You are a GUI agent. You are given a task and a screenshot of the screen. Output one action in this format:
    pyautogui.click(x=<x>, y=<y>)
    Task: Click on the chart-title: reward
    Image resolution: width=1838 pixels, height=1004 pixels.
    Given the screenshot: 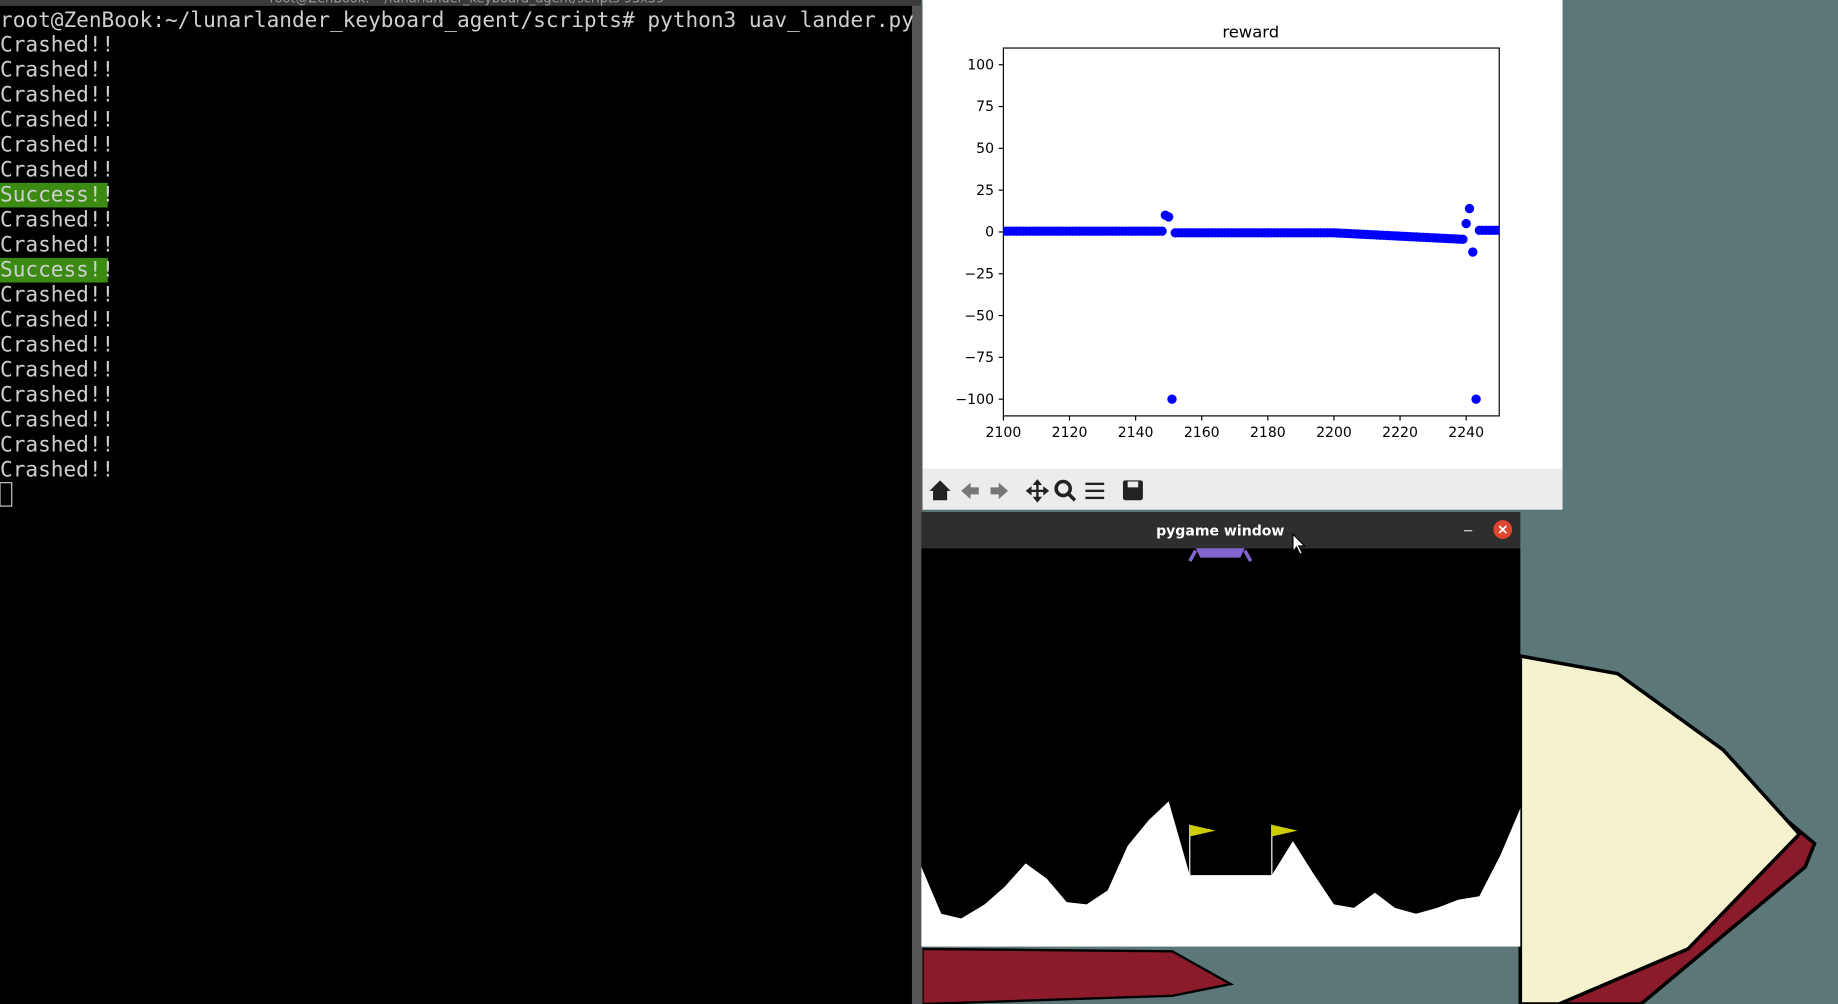 What is the action you would take?
    pyautogui.click(x=1250, y=31)
    